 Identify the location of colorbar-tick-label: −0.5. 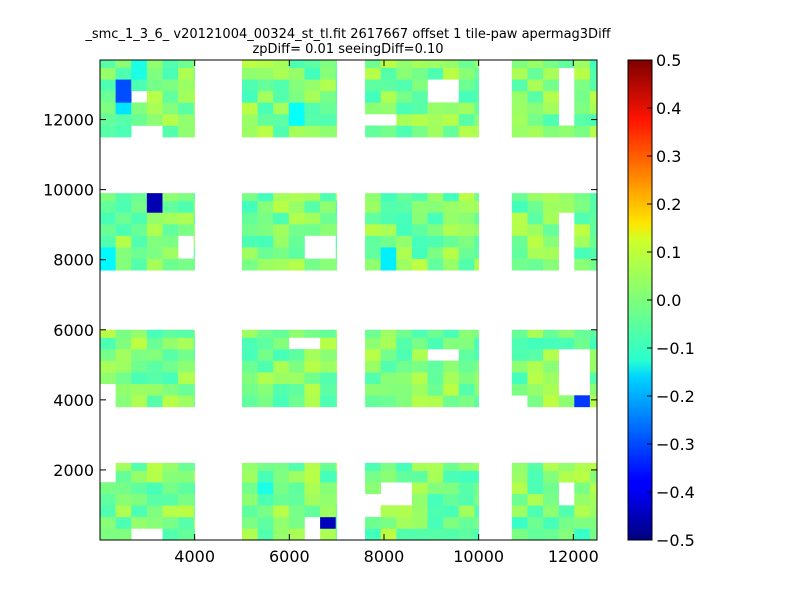
(675, 540).